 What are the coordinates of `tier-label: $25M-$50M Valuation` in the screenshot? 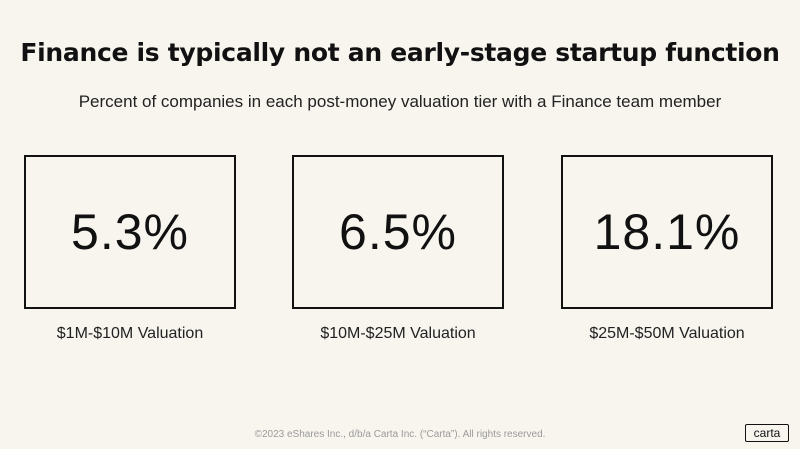 It's located at (667, 333).